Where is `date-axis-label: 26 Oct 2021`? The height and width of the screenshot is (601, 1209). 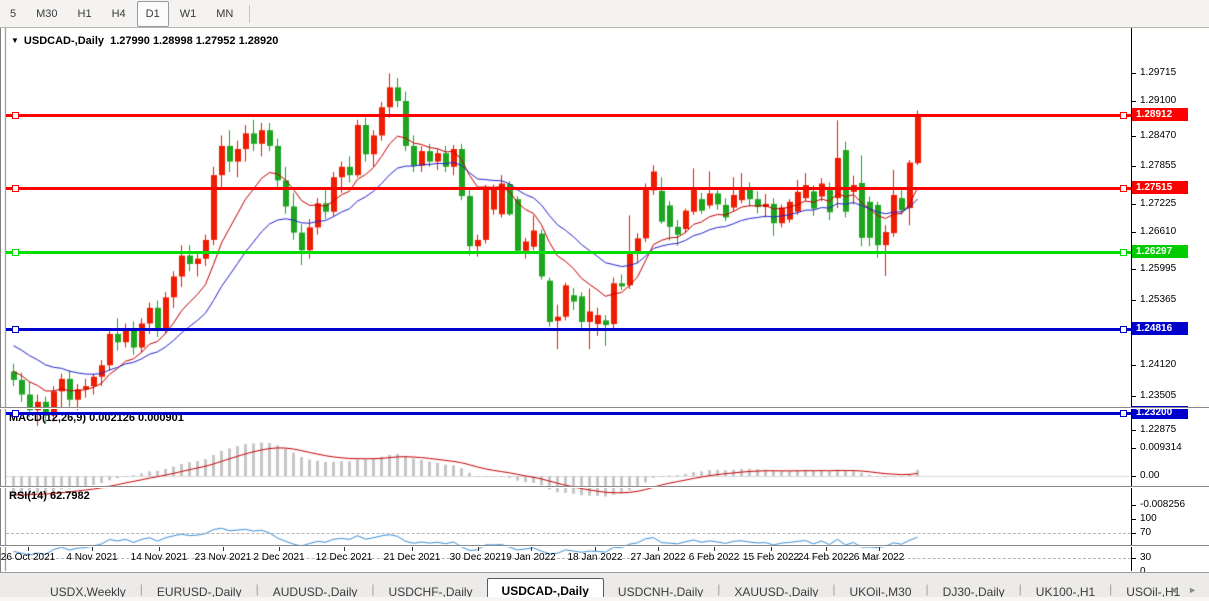
date-axis-label: 26 Oct 2021 is located at coordinates (28, 557).